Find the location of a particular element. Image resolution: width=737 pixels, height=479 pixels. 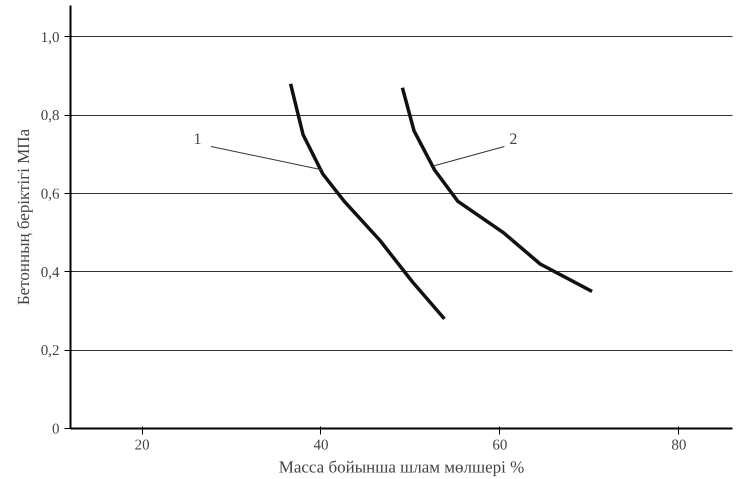

y-tick-label: 0,8 is located at coordinates (50, 116).